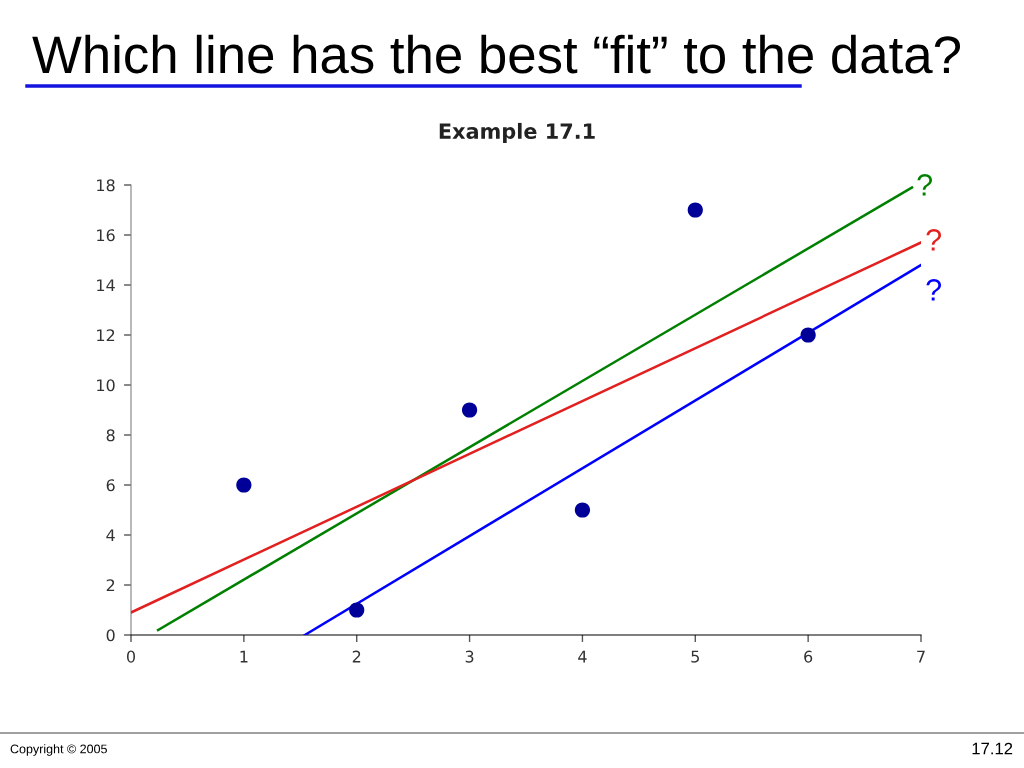 The width and height of the screenshot is (1024, 768). I want to click on x-tick-label: 3, so click(469, 656).